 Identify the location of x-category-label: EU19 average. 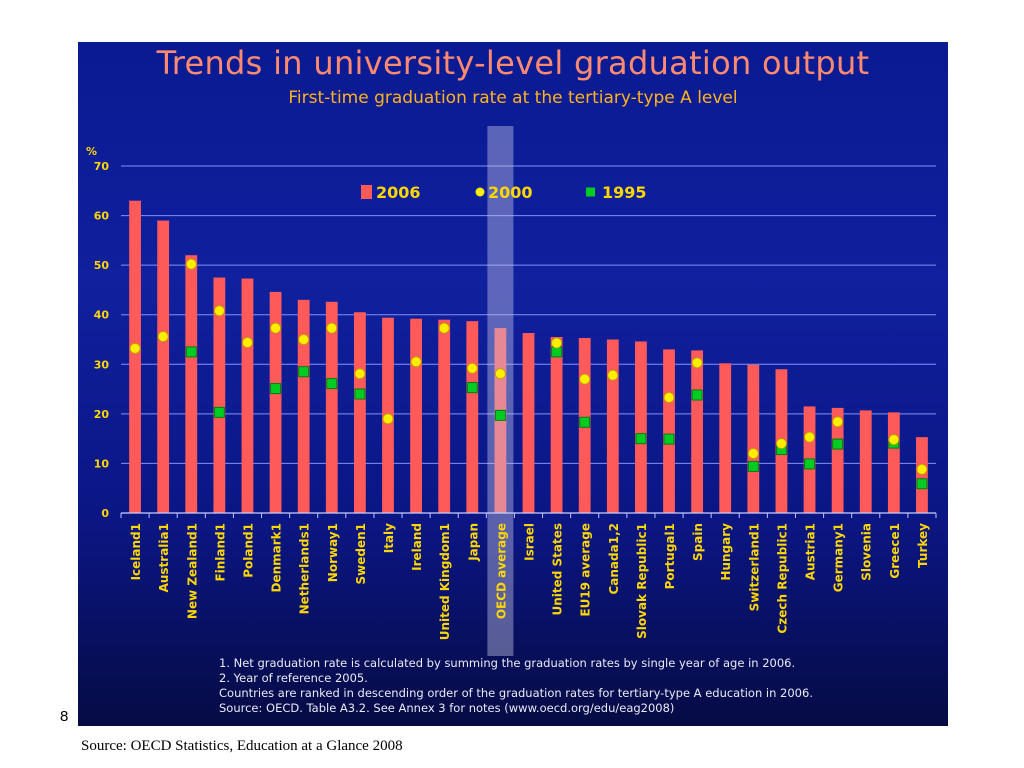
(586, 570).